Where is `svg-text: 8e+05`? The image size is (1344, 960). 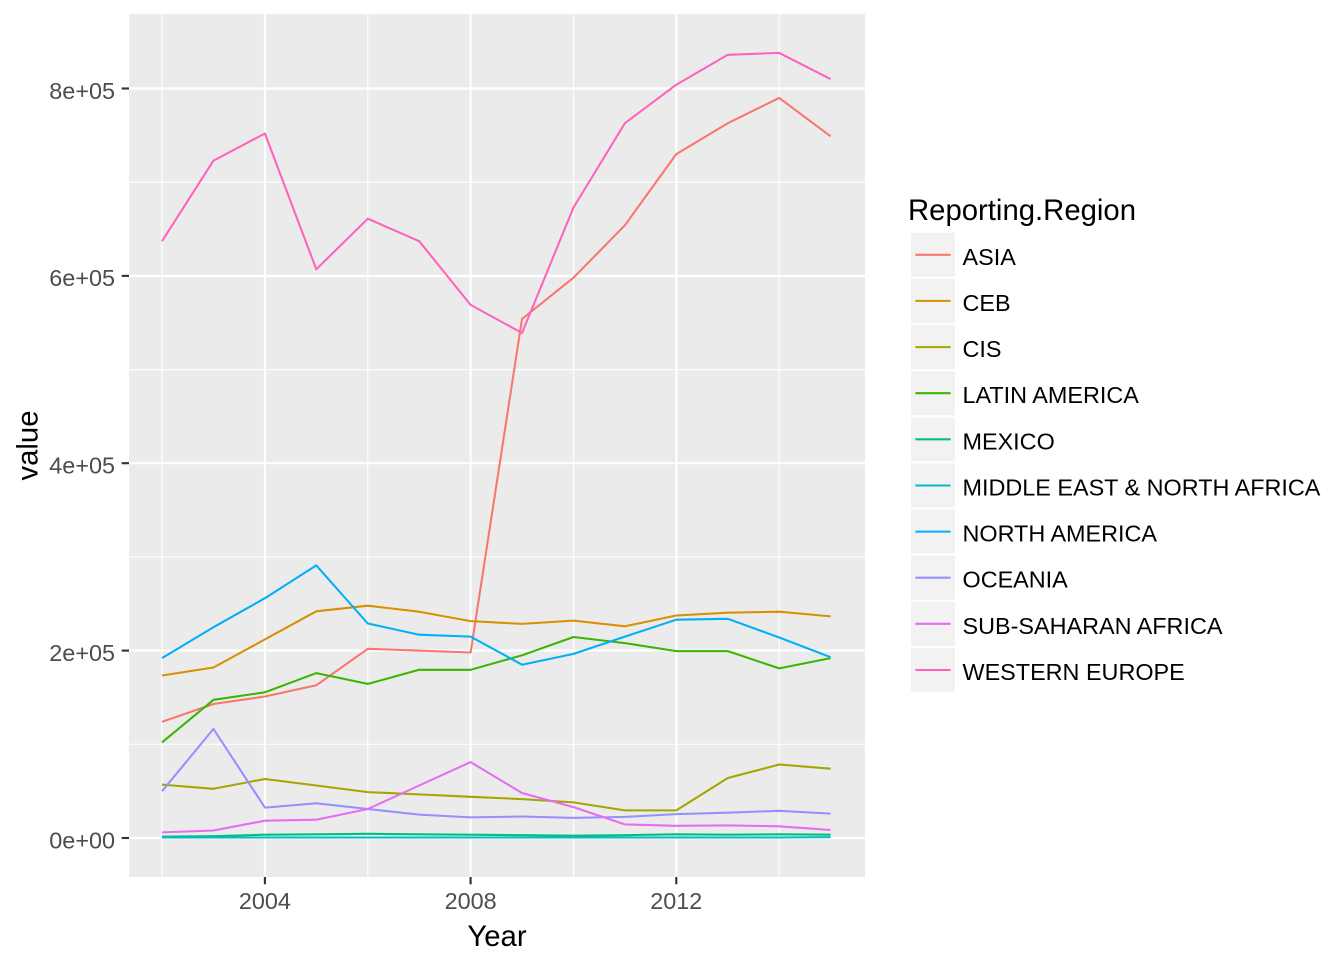 svg-text: 8e+05 is located at coordinates (82, 91).